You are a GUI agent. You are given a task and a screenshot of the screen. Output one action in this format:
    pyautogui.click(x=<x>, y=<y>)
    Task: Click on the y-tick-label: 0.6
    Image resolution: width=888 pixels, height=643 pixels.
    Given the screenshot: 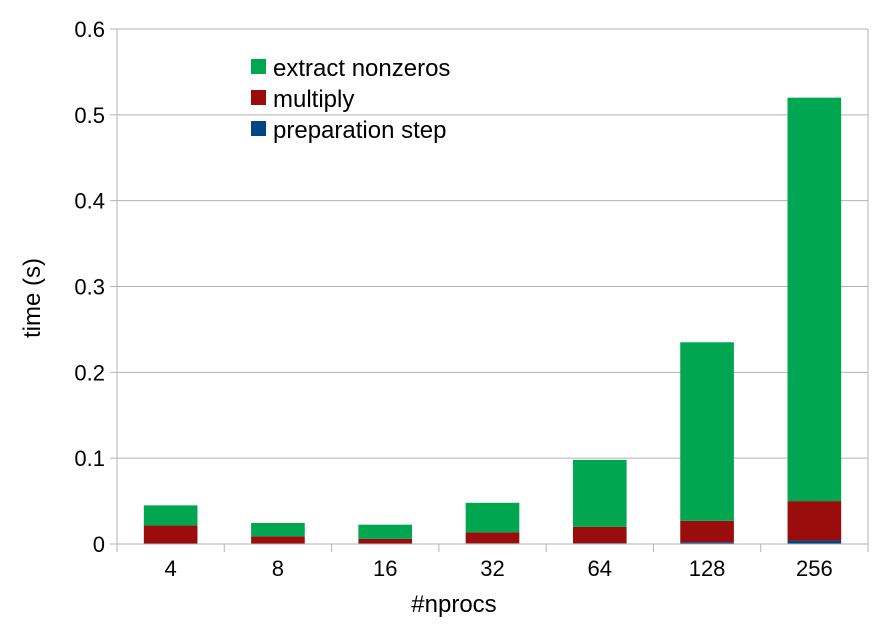 What is the action you would take?
    pyautogui.click(x=89, y=29)
    